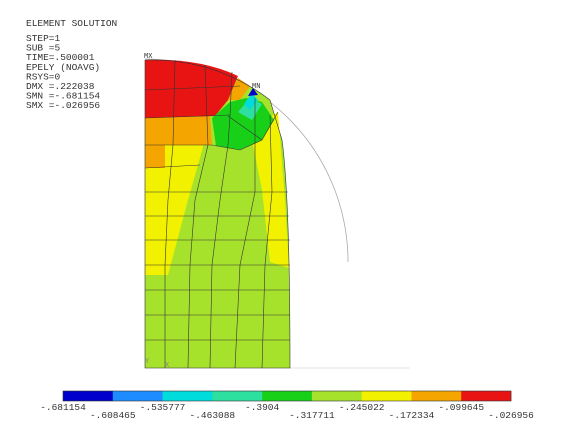  I want to click on min-marker: MN, so click(256, 87).